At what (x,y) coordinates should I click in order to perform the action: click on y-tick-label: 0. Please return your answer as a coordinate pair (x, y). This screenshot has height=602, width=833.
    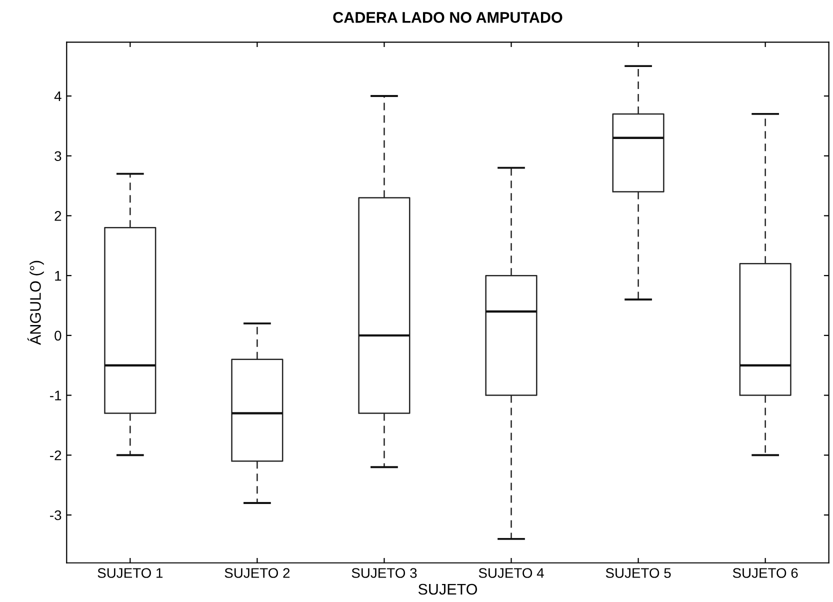
    Looking at the image, I should click on (58, 335).